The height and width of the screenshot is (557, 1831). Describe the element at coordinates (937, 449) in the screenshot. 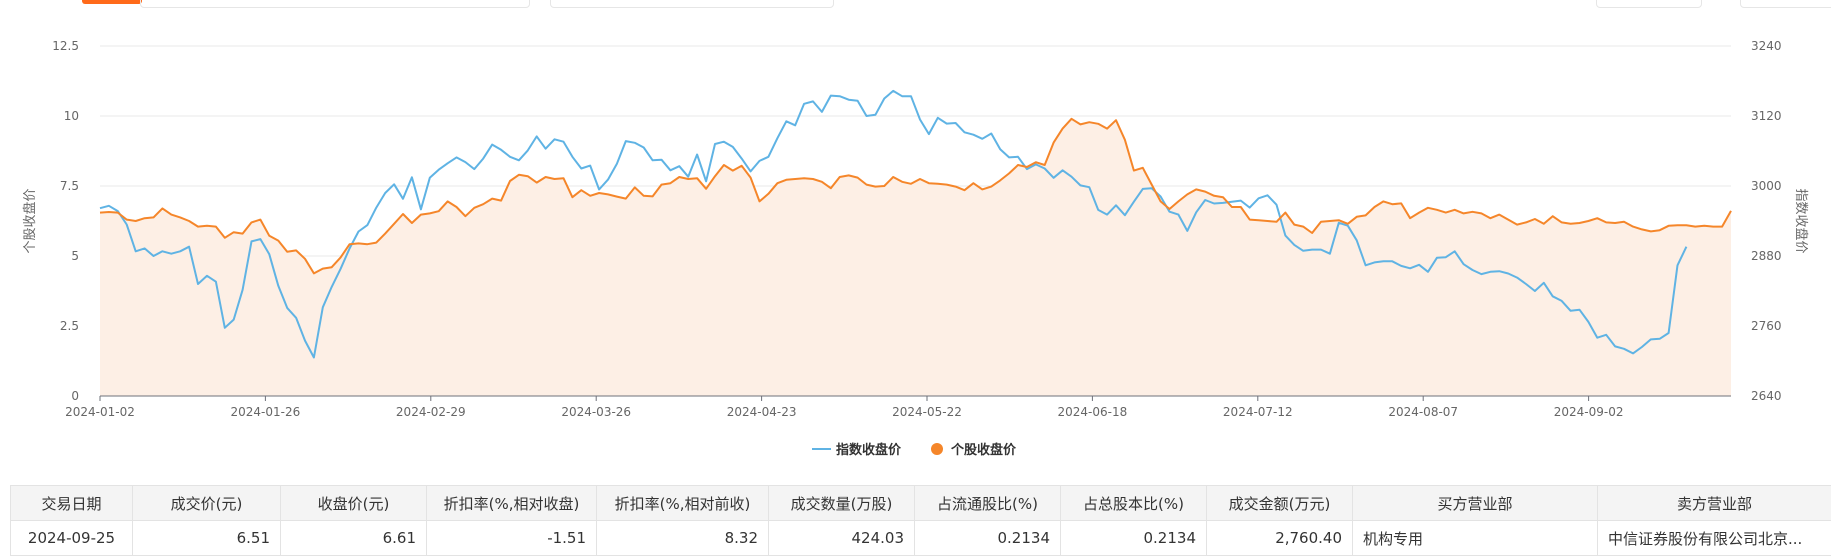

I see `legend-stock-swatch` at that location.